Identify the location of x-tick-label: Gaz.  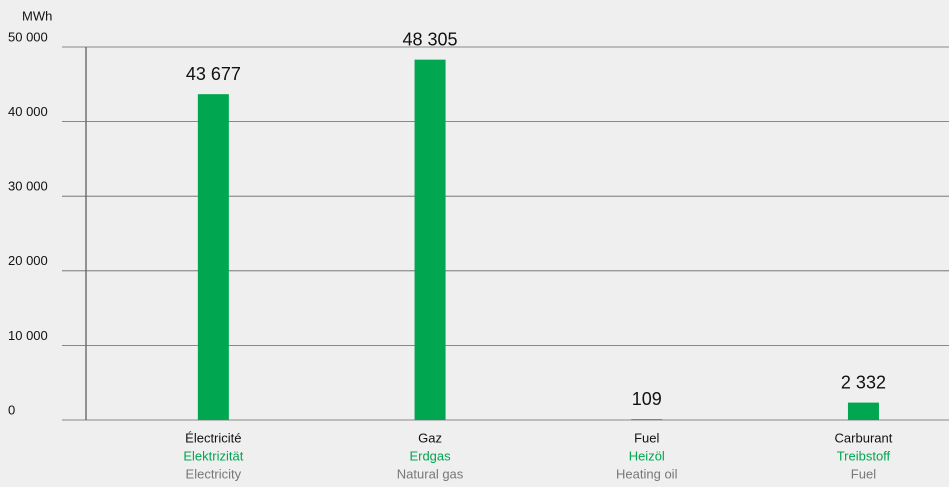
(430, 437).